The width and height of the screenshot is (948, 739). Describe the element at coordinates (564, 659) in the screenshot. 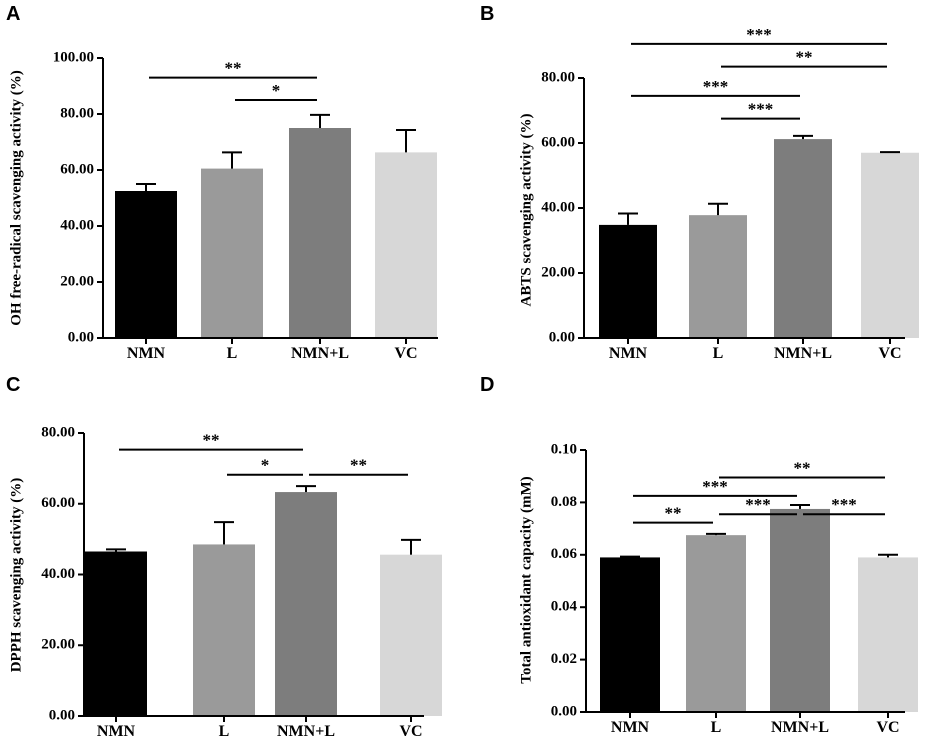

I see `y-tick-label: 0.02` at that location.